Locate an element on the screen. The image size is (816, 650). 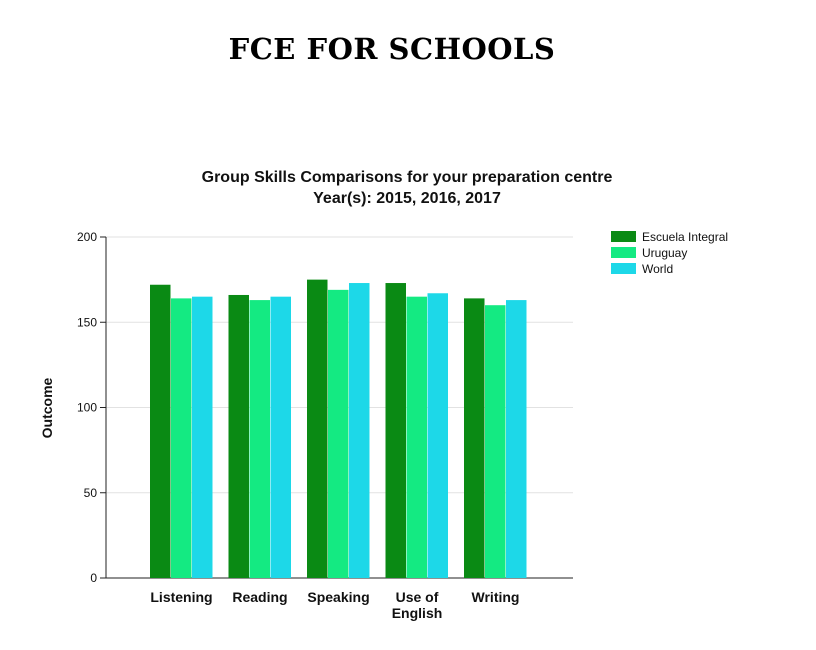
legend: Escuela Integral Uruguay World is located at coordinates (669, 253).